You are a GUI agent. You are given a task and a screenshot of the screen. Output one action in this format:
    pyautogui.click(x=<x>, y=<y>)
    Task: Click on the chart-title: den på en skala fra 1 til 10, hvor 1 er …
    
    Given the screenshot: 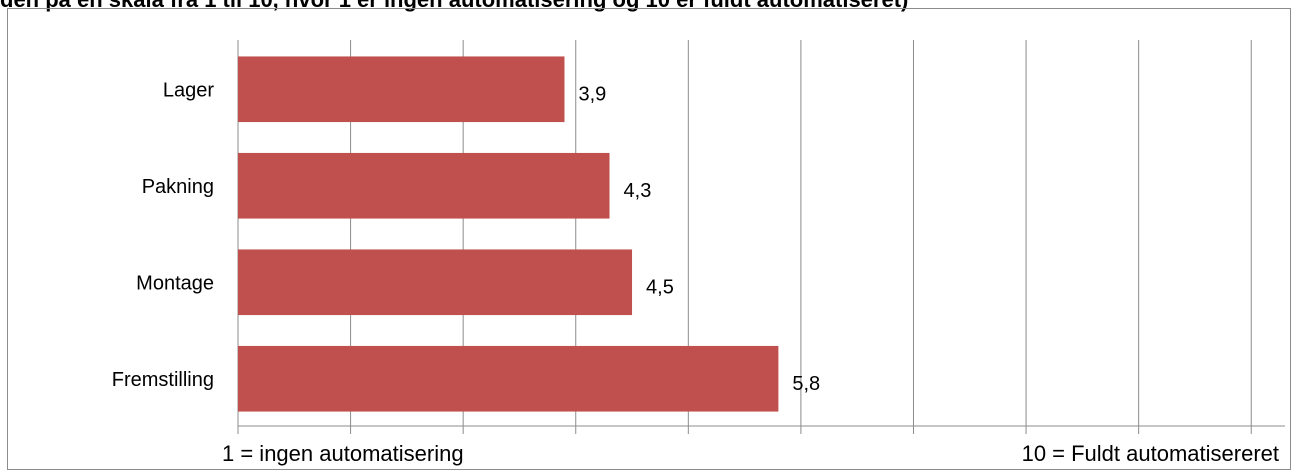 What is the action you would take?
    pyautogui.click(x=650, y=7)
    